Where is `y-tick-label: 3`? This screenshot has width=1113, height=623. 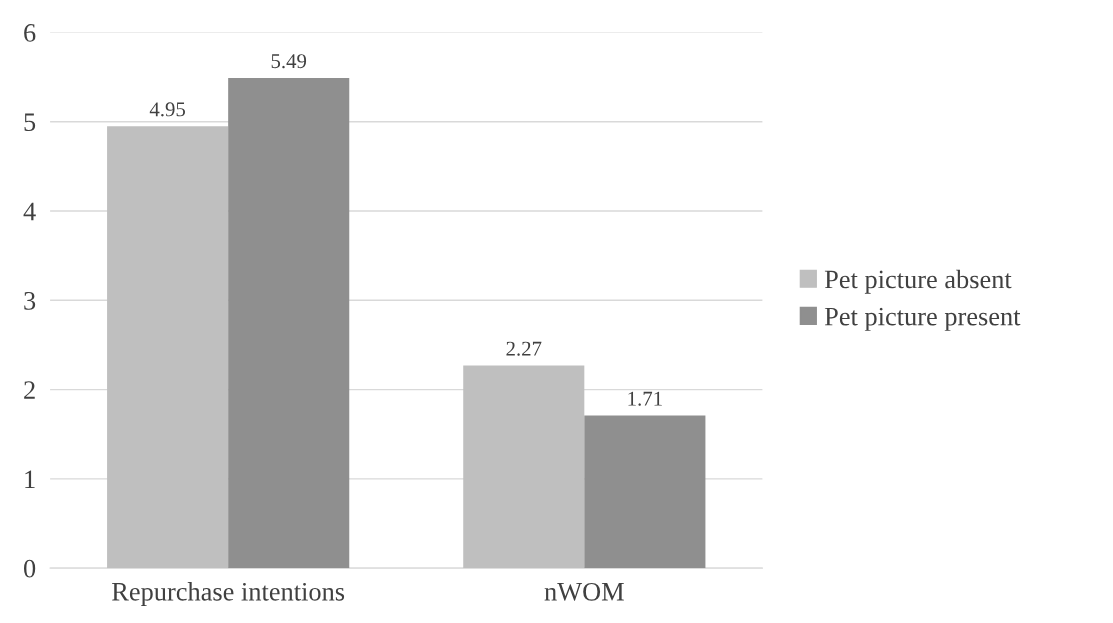
y-tick-label: 3 is located at coordinates (30, 300).